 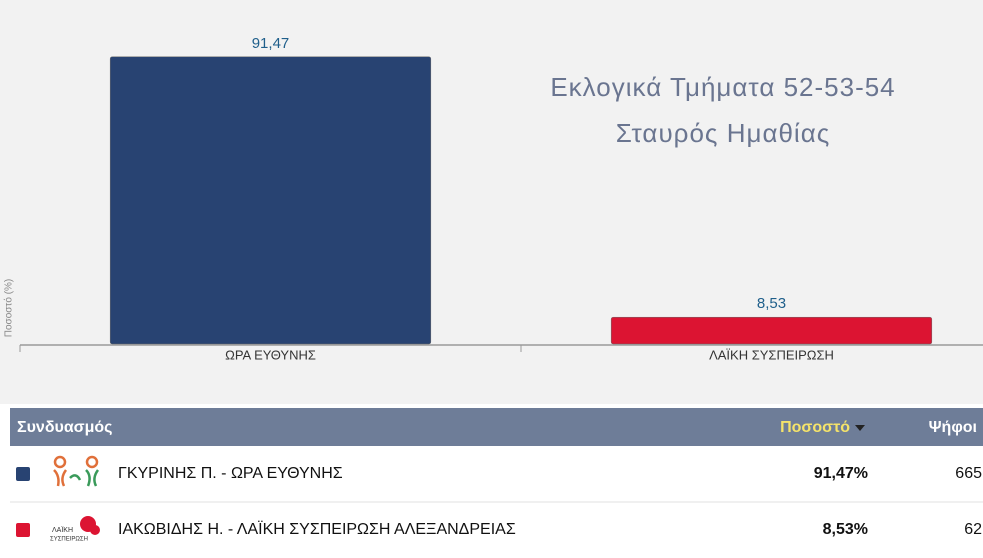 What do you see at coordinates (76, 471) in the screenshot?
I see `logo` at bounding box center [76, 471].